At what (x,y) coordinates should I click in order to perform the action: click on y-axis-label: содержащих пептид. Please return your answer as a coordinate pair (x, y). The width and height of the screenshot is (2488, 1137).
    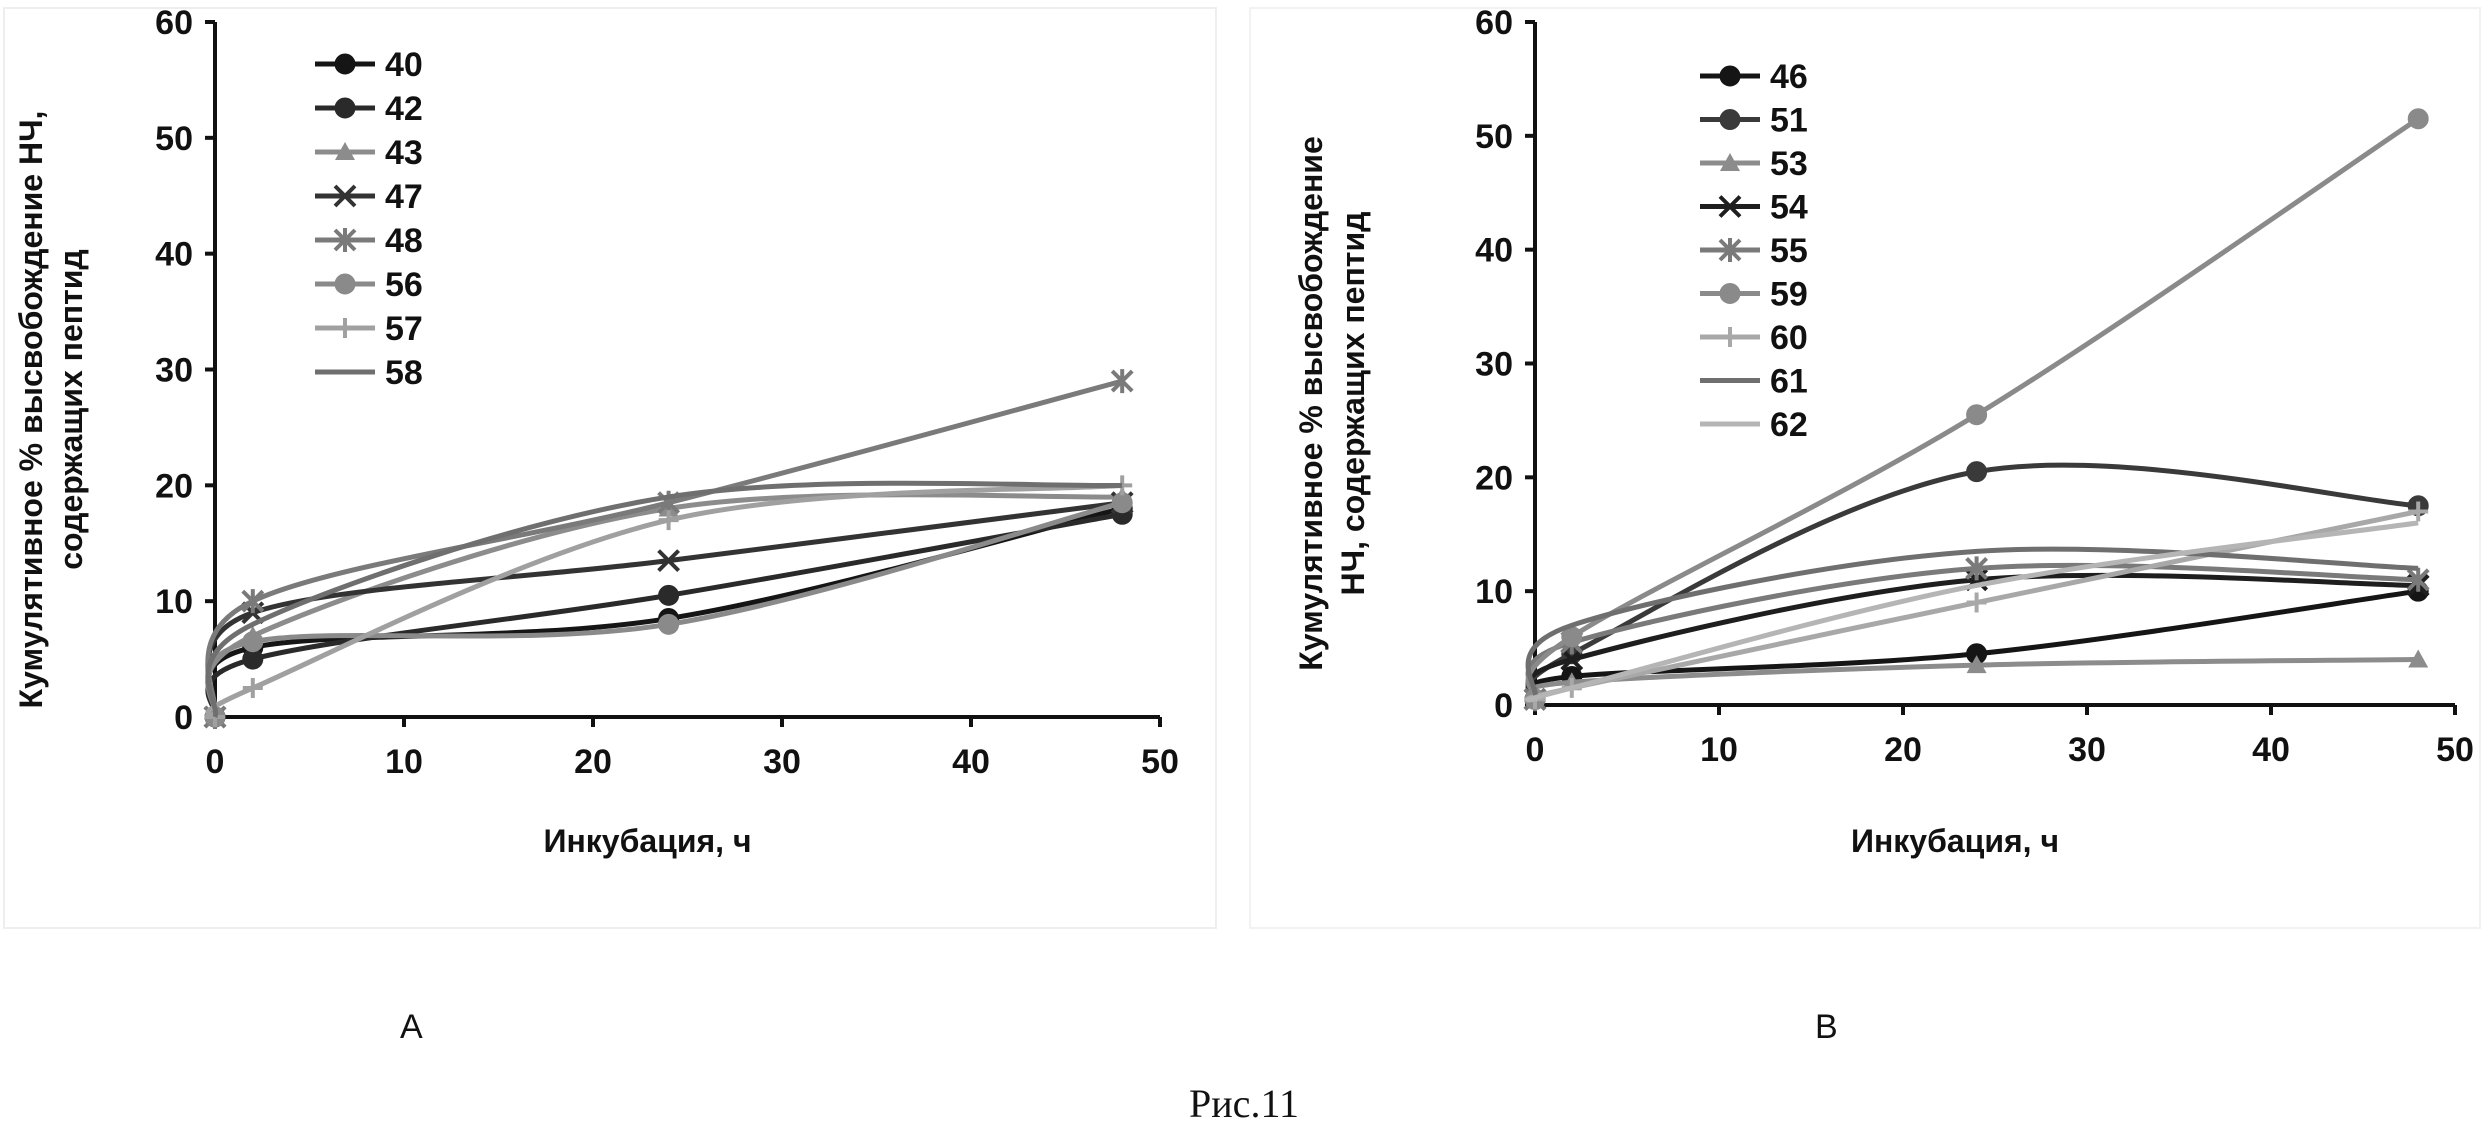
    Looking at the image, I should click on (71, 409).